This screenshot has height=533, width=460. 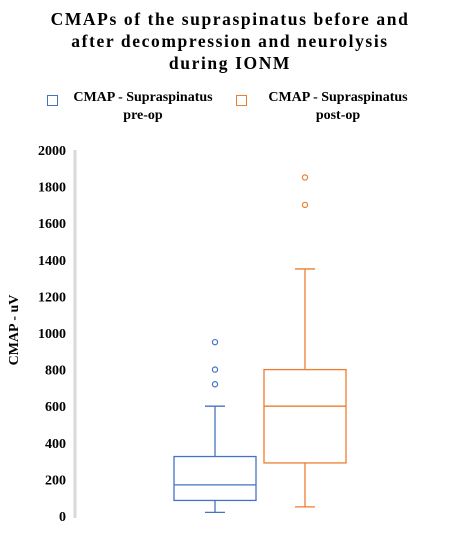 I want to click on y-tick-label-1600: 1600, so click(x=52, y=224).